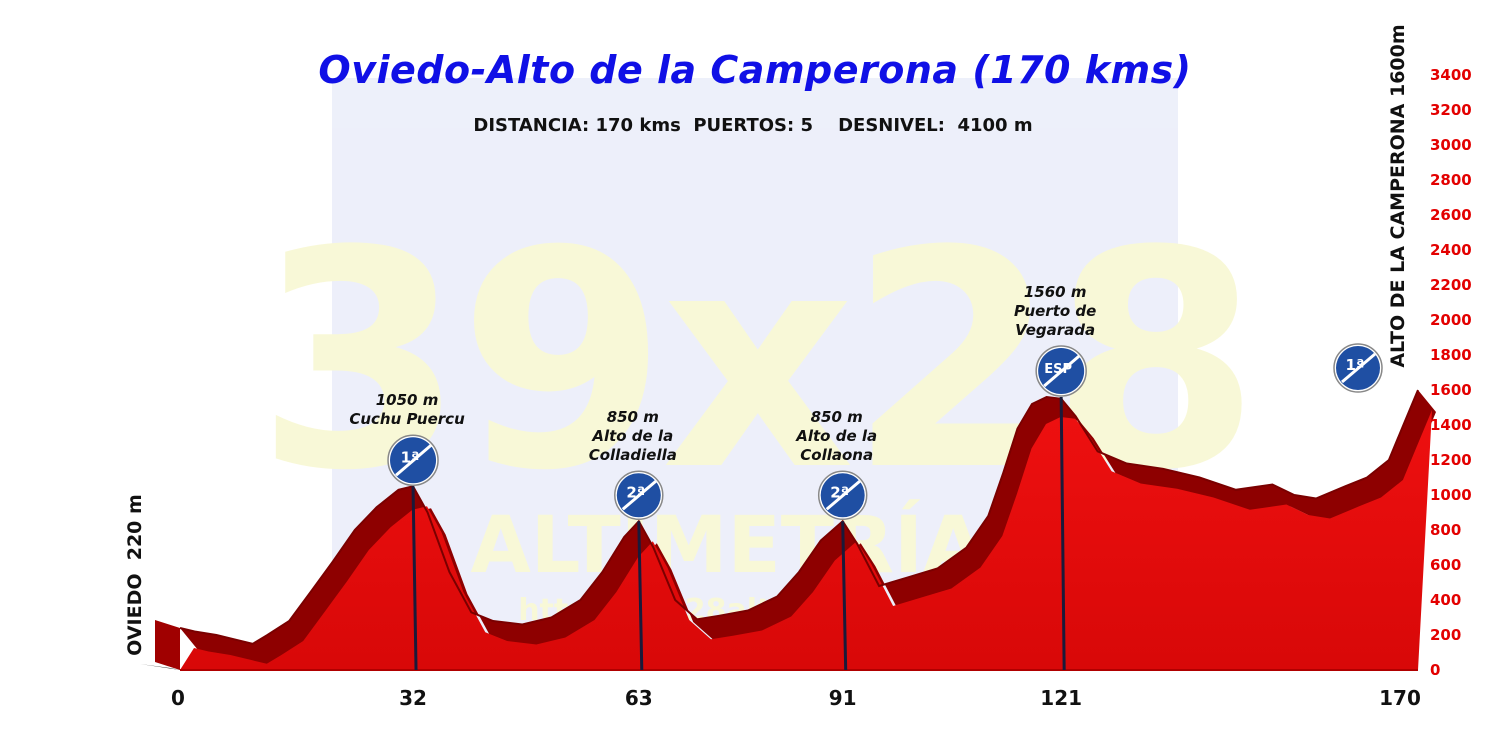  What do you see at coordinates (1451, 425) in the screenshot?
I see `y-tick-label: 1400` at bounding box center [1451, 425].